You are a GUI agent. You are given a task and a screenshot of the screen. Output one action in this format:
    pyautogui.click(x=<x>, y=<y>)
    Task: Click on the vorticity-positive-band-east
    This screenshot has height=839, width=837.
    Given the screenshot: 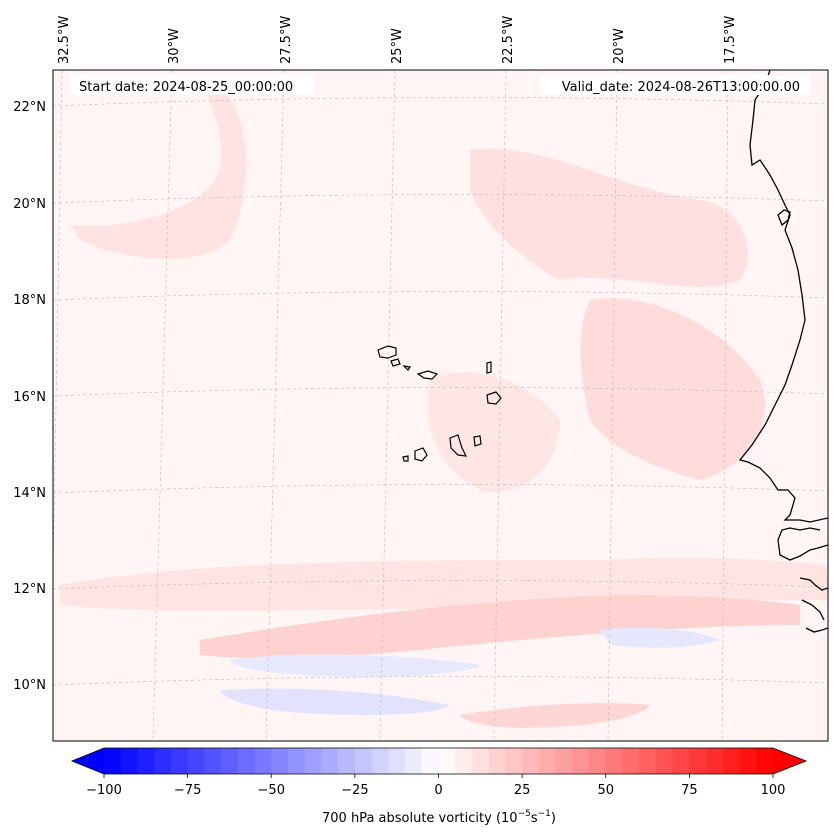 What is the action you would take?
    pyautogui.click(x=673, y=389)
    